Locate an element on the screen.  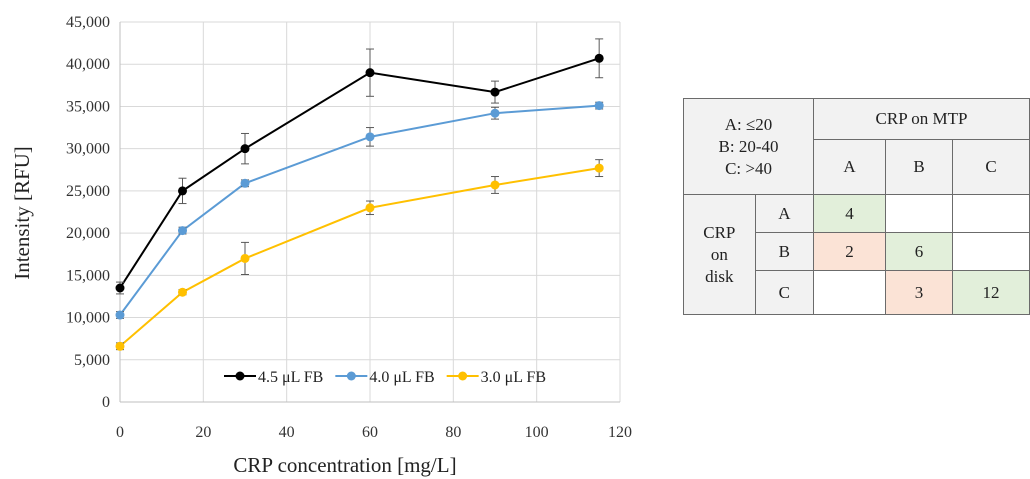
x-tick-label: 100 is located at coordinates (537, 432).